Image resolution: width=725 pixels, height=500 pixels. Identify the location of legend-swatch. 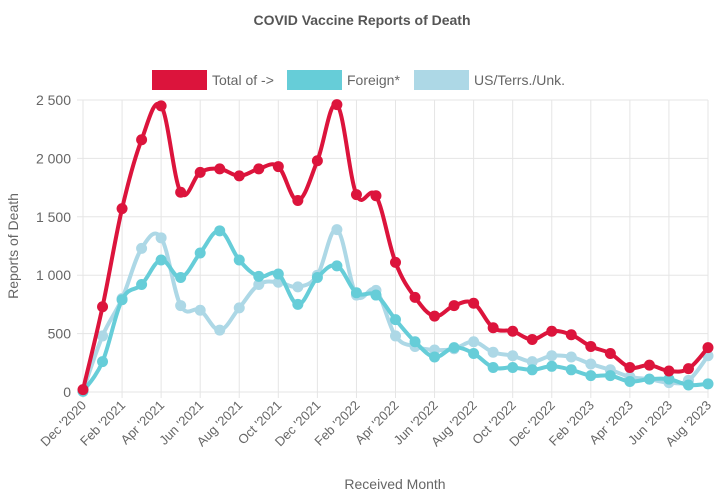
(441, 80).